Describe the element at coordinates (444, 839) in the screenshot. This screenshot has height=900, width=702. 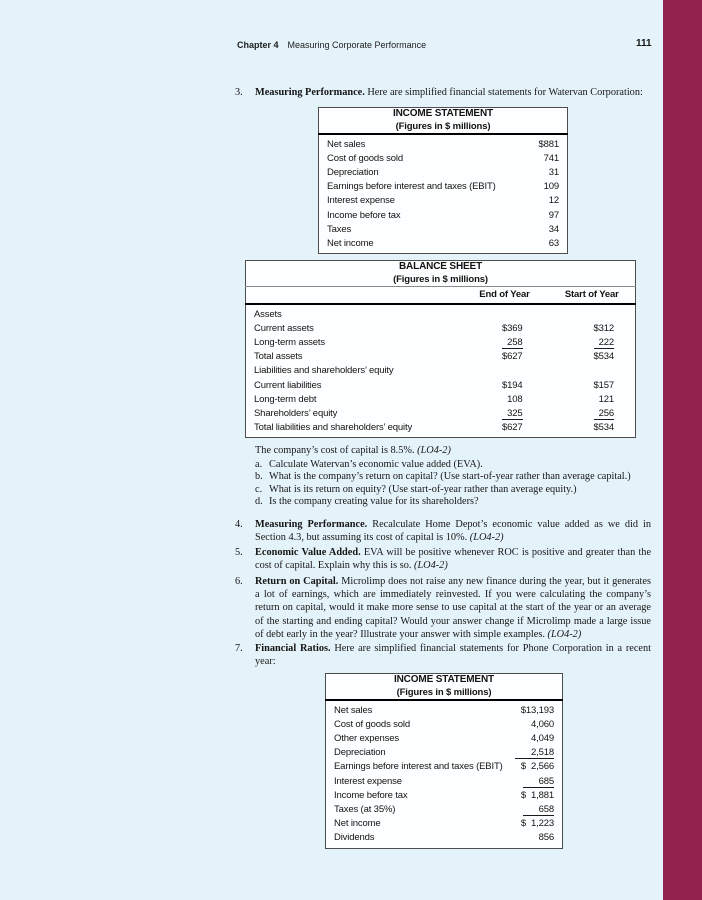
I see `table-row: Dividends 856` at that location.